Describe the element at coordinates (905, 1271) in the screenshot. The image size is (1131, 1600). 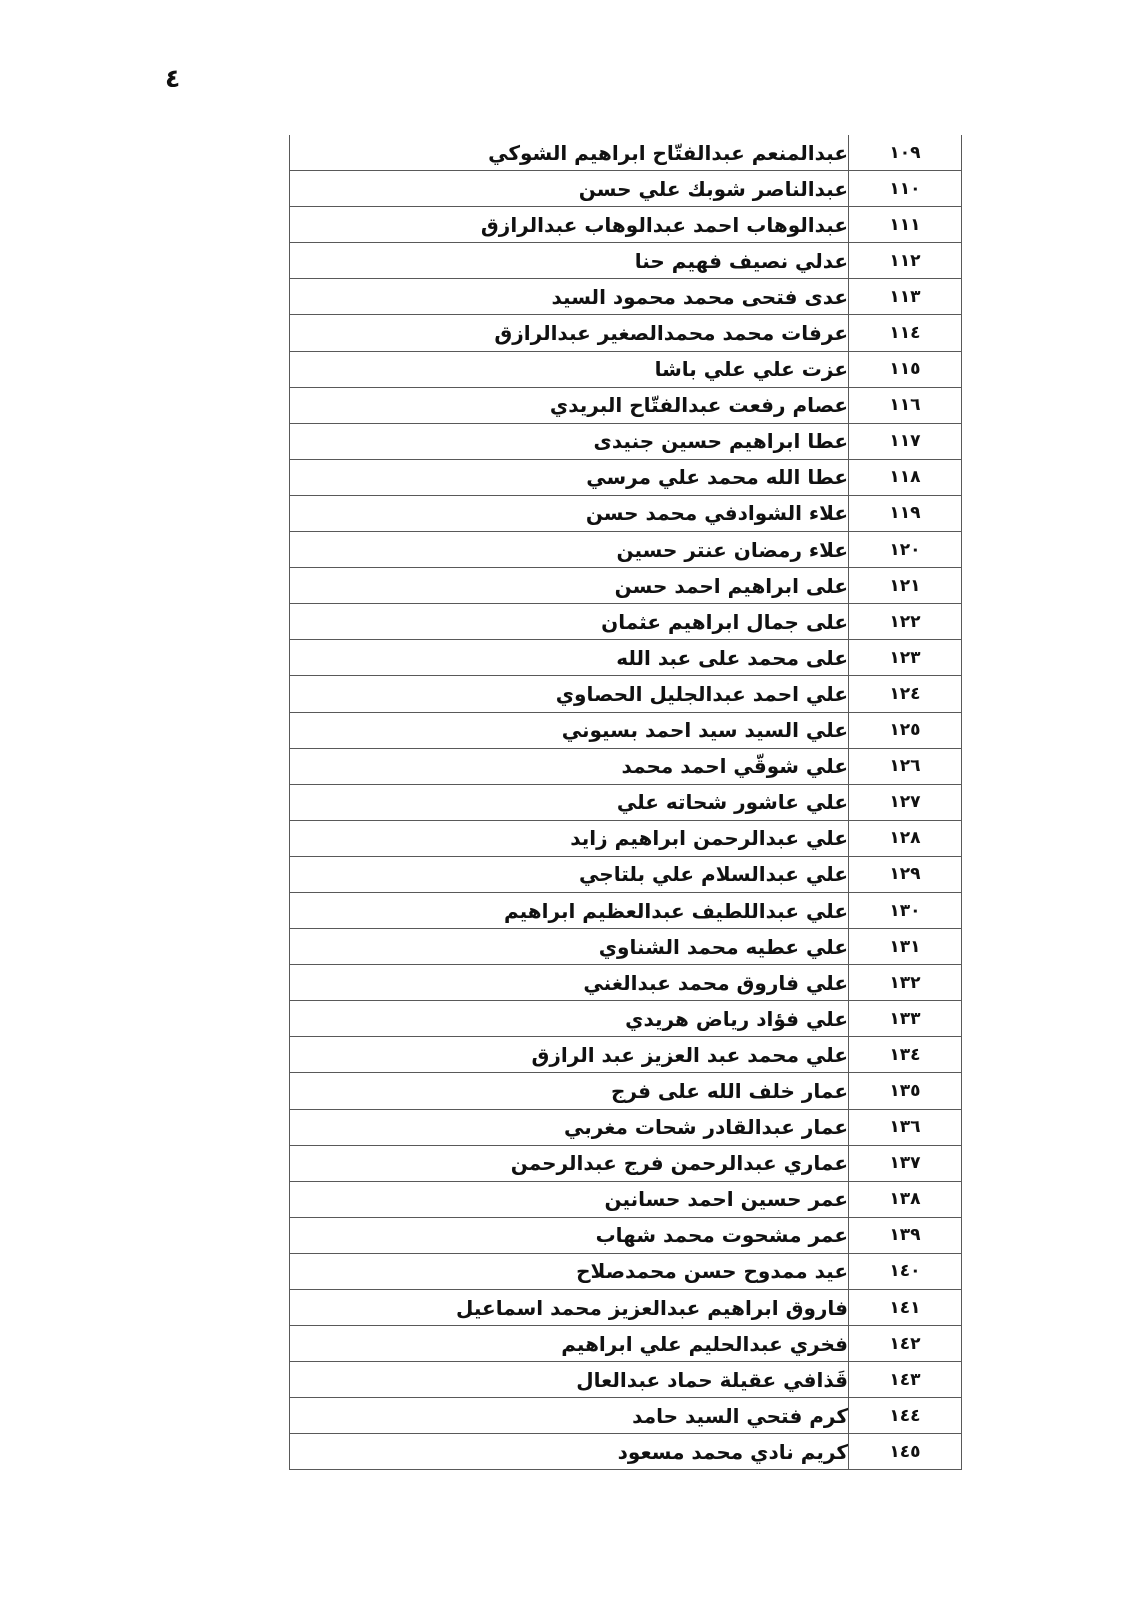
I see `row-number: ١٤٠` at that location.